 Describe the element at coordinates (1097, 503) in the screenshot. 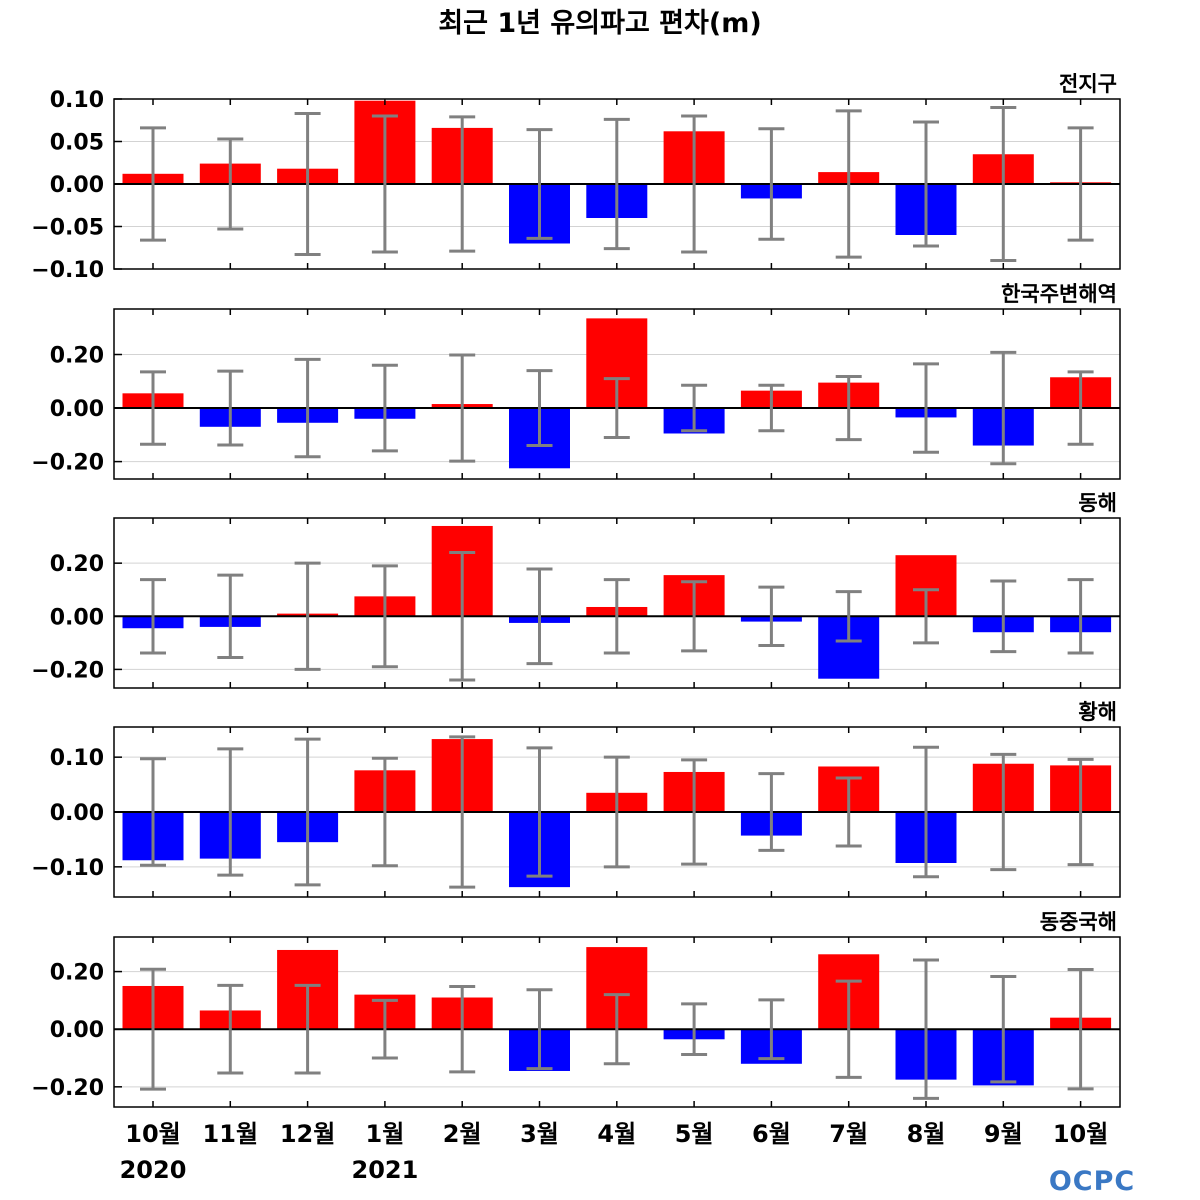

I see `panel-label: 동해` at that location.